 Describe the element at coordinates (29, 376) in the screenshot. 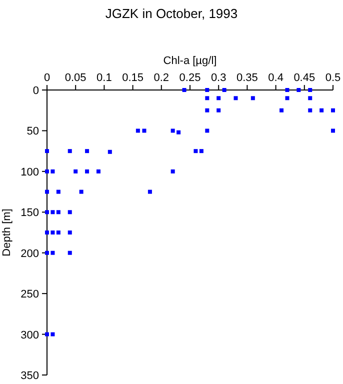

I see `y-tick-label: 350` at that location.